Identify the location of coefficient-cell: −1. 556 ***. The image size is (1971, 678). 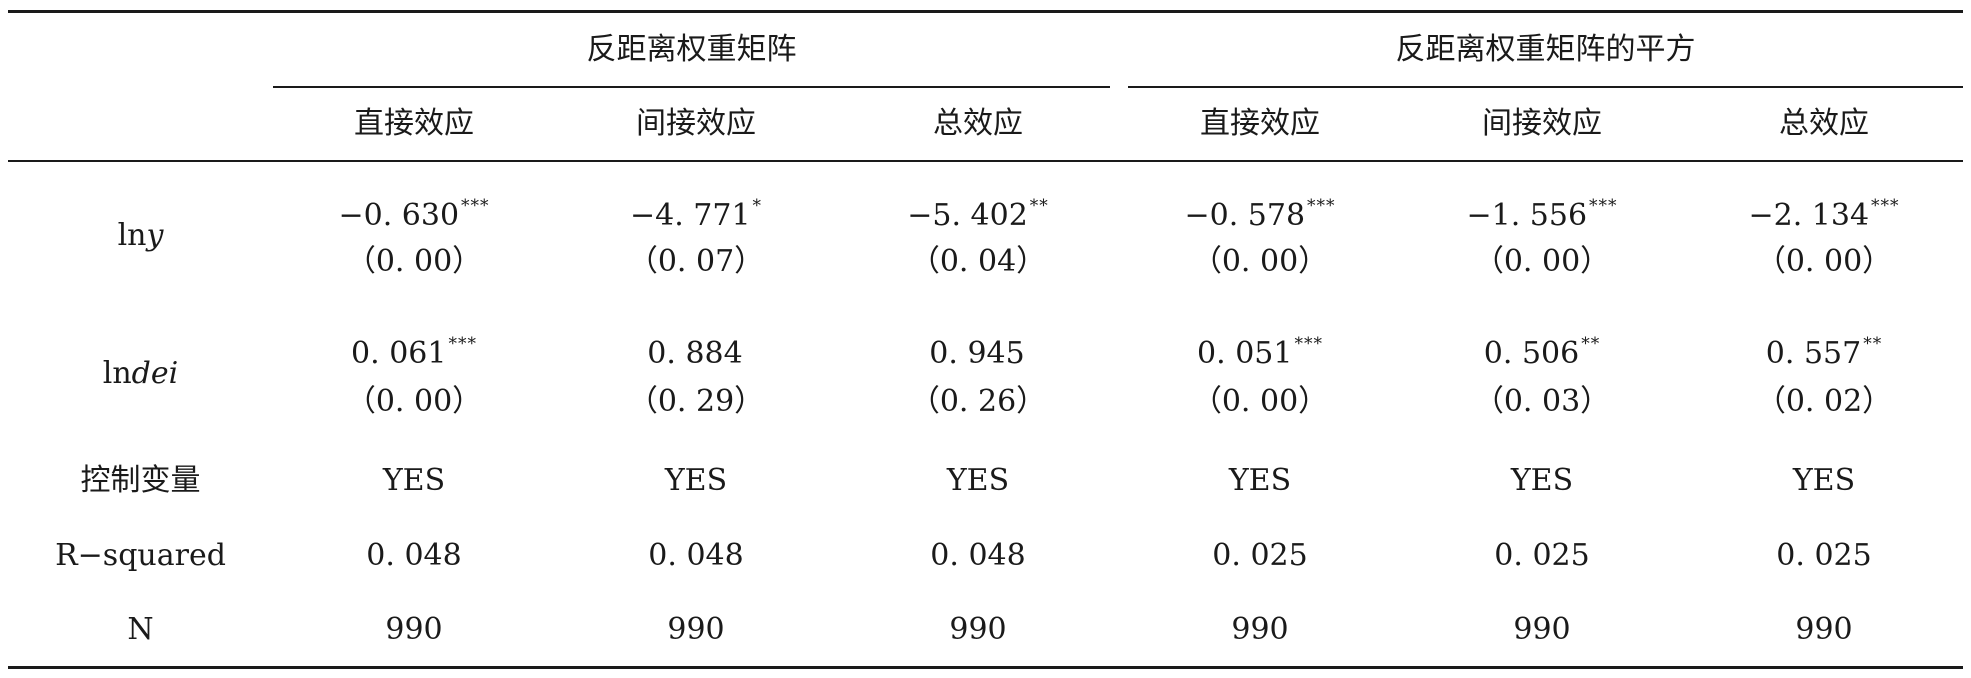
(1542, 211).